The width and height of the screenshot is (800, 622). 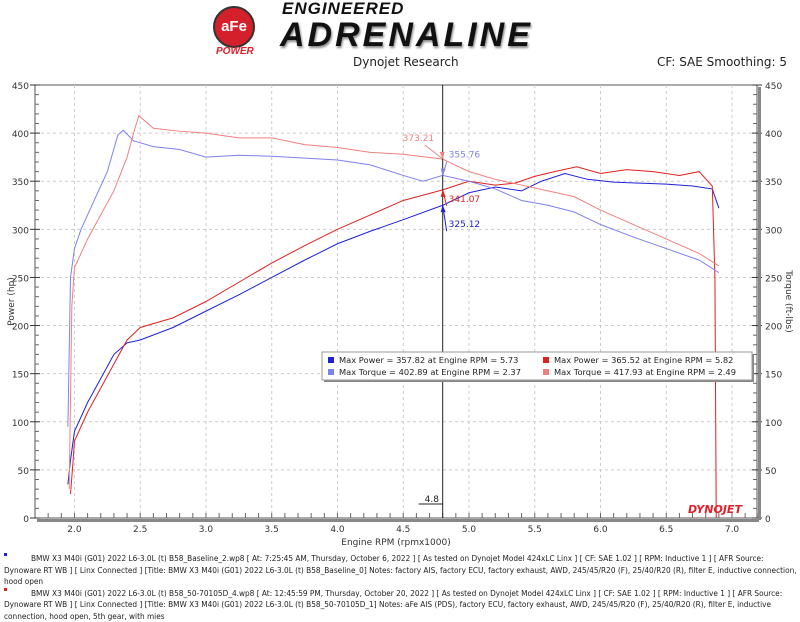 What do you see at coordinates (773, 183) in the screenshot?
I see `y-tick-right: 350` at bounding box center [773, 183].